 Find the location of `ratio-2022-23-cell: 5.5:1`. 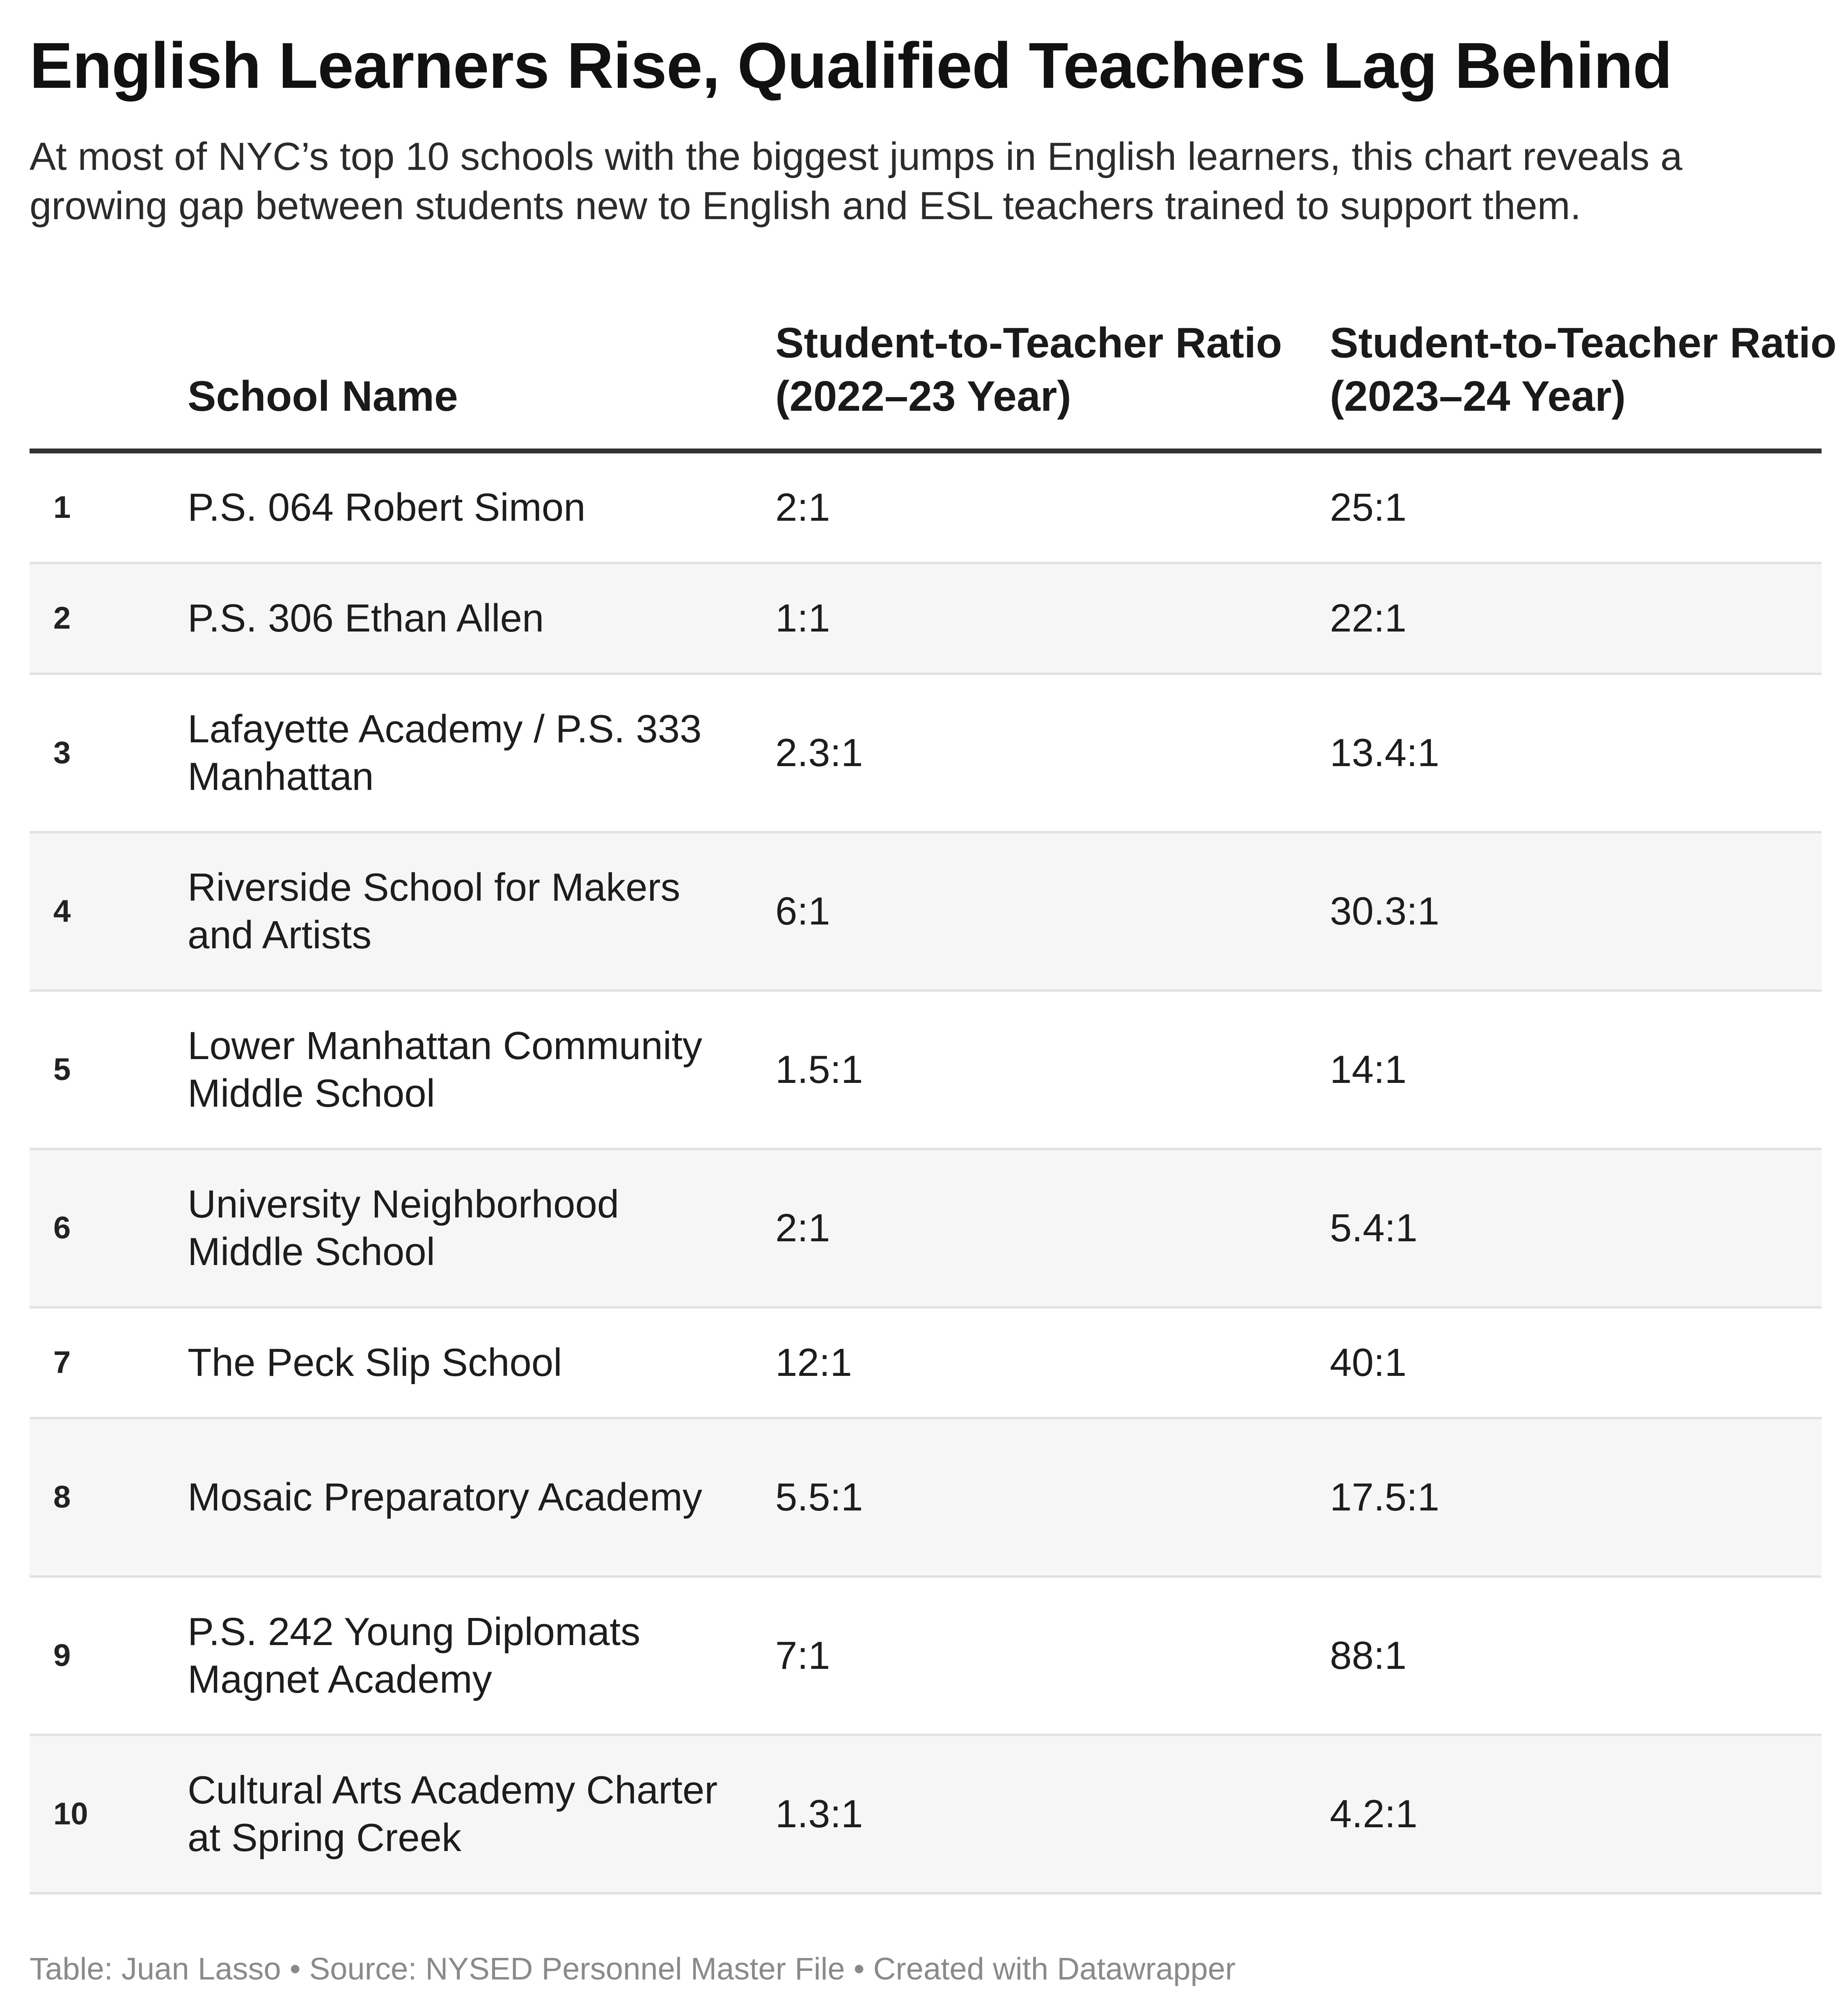

ratio-2022-23-cell: 5.5:1 is located at coordinates (819, 1497).